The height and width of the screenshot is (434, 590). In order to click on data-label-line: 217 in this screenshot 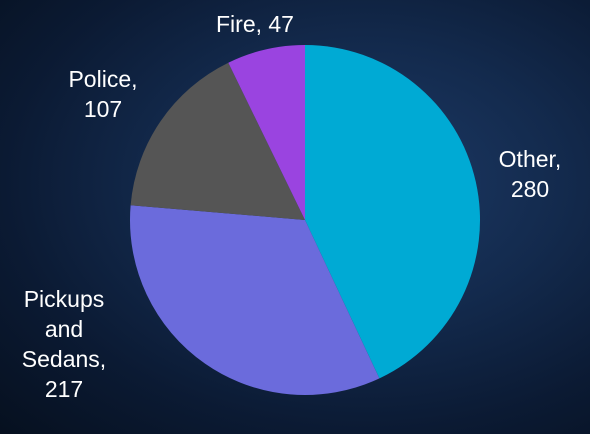, I will do `click(64, 389)`.